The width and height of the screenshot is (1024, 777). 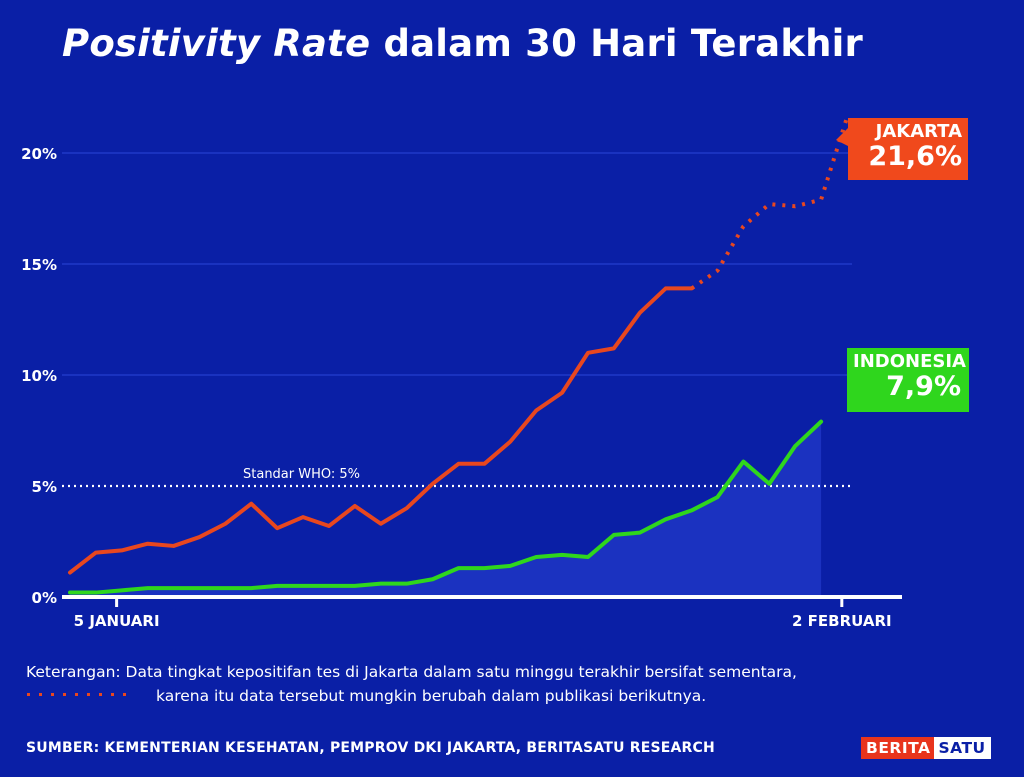 What do you see at coordinates (39, 154) in the screenshot?
I see `y-tick-label: 20%` at bounding box center [39, 154].